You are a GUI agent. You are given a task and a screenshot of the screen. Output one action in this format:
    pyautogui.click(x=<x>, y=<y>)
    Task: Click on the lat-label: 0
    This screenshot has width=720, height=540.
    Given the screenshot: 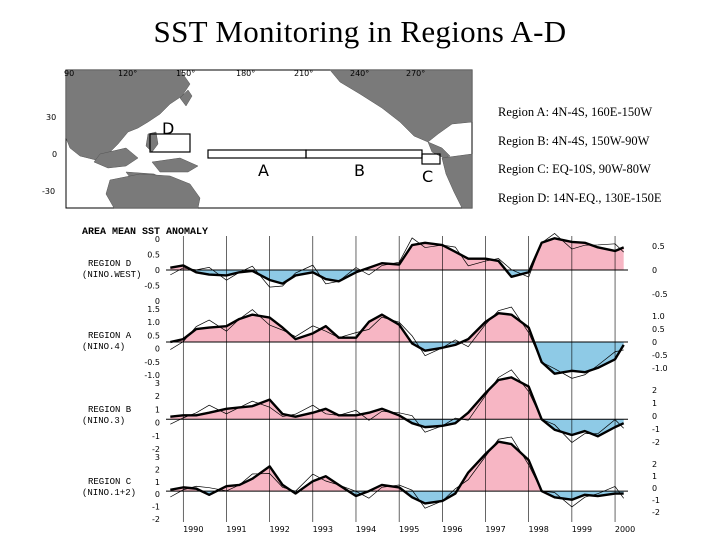 What is the action you would take?
    pyautogui.click(x=54, y=154)
    